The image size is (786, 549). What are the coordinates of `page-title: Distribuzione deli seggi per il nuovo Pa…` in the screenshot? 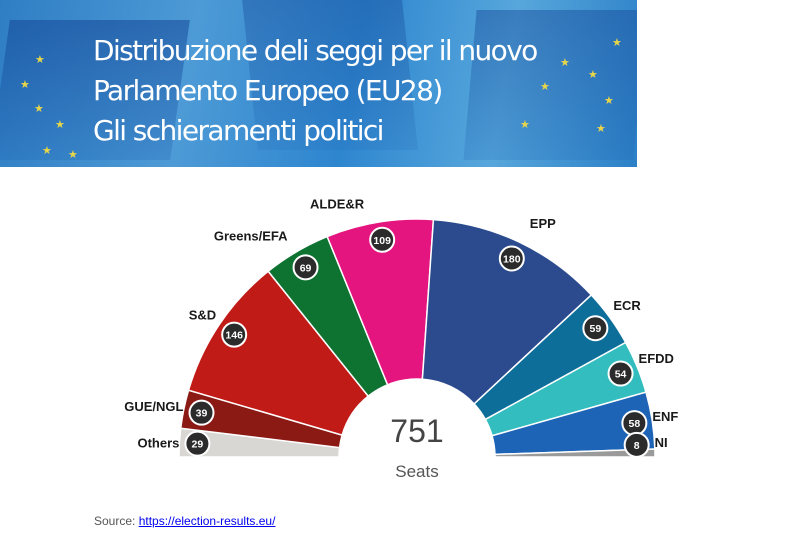 It's located at (315, 91).